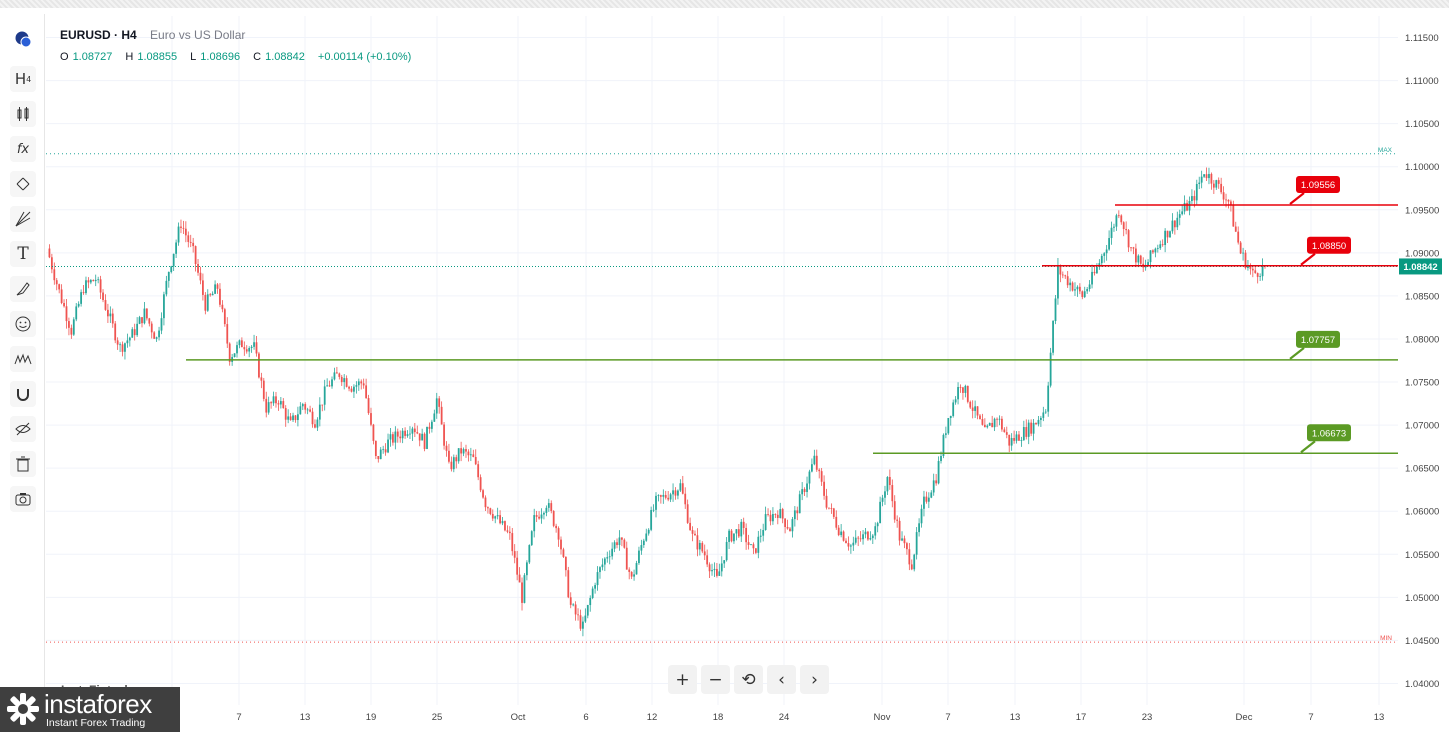 Image resolution: width=1449 pixels, height=732 pixels. What do you see at coordinates (1329, 246) in the screenshot?
I see `level-label: 1.08850` at bounding box center [1329, 246].